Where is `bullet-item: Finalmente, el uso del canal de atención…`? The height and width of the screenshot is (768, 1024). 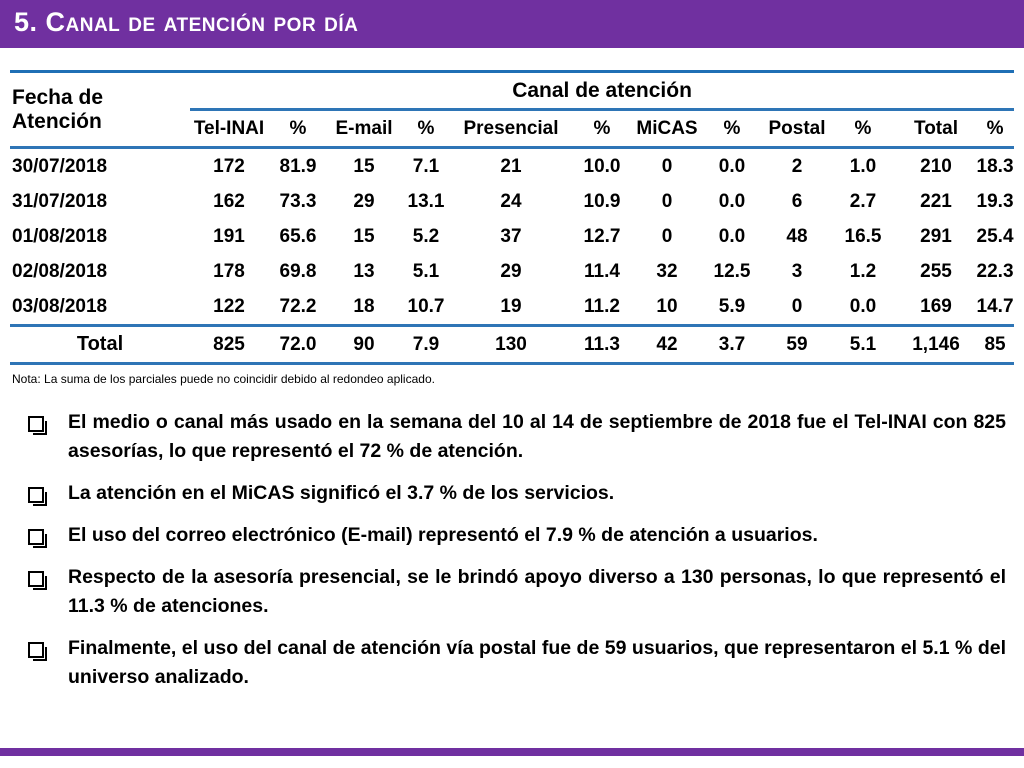
bullet-item: Finalmente, el uso del canal de atención… is located at coordinates (517, 663).